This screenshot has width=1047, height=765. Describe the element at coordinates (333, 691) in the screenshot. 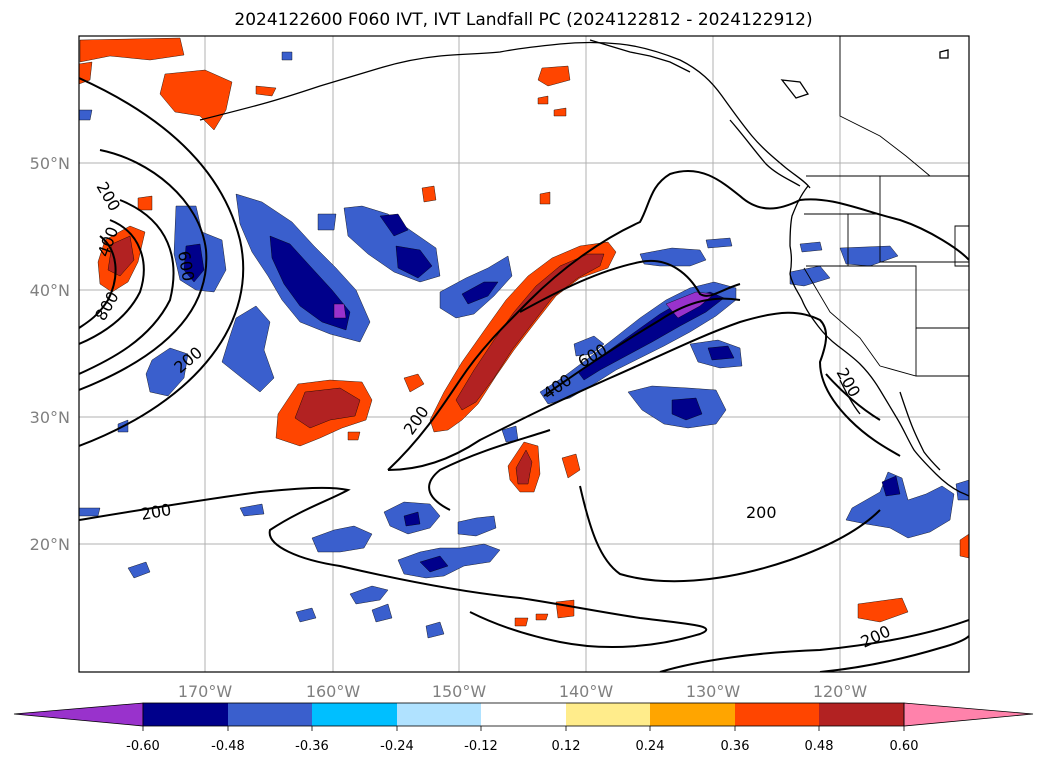

I see `lon-label-160w: 160°W` at that location.